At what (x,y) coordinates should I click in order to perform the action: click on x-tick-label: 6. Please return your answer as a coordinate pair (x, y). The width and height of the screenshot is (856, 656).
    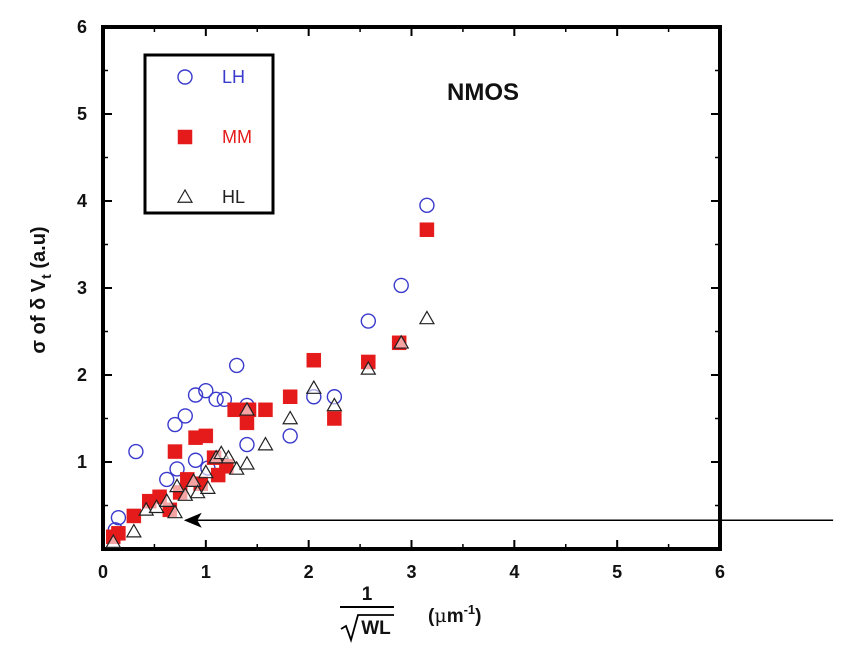
    Looking at the image, I should click on (720, 572).